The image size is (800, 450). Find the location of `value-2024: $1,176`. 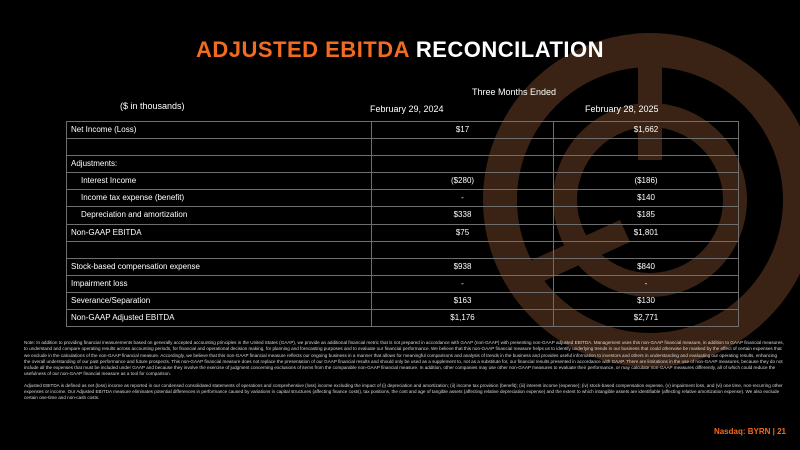

value-2024: $1,176 is located at coordinates (462, 318).